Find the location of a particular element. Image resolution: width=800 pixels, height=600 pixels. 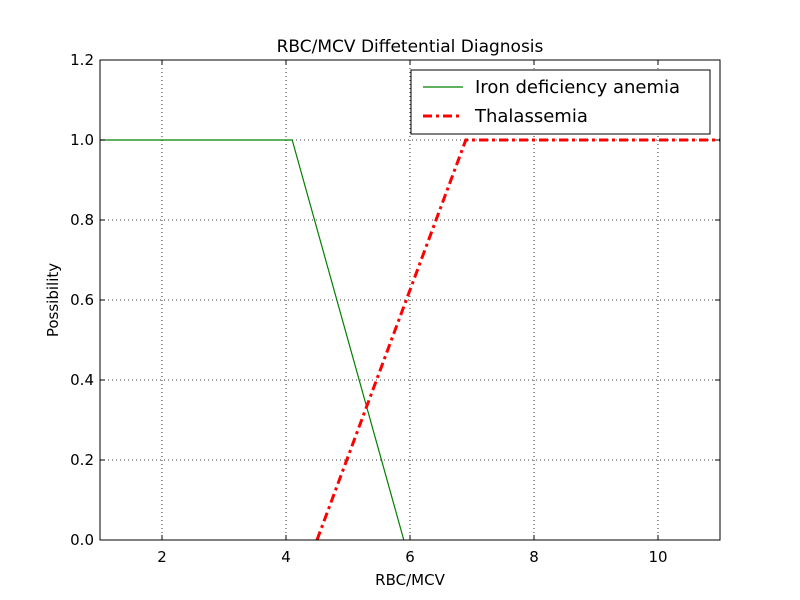

y-tick-label: 0.4 is located at coordinates (82, 380).